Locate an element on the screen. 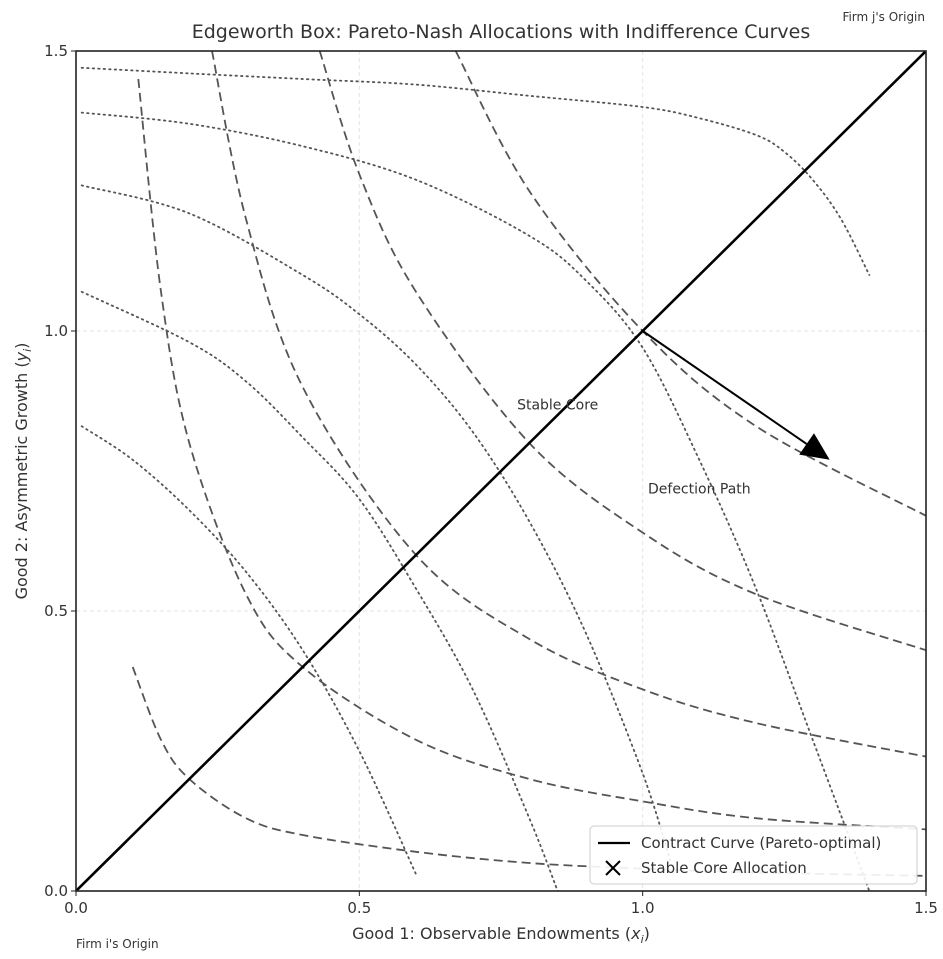 This screenshot has height=959, width=943. x-axis-label: Good 1: Observable Endowments (xi) is located at coordinates (501, 935).